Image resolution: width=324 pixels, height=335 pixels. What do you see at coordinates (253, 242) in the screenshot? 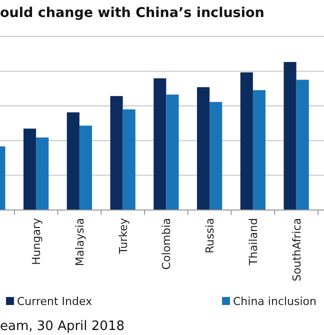
I see `x-tick-label: Thailand` at bounding box center [253, 242].